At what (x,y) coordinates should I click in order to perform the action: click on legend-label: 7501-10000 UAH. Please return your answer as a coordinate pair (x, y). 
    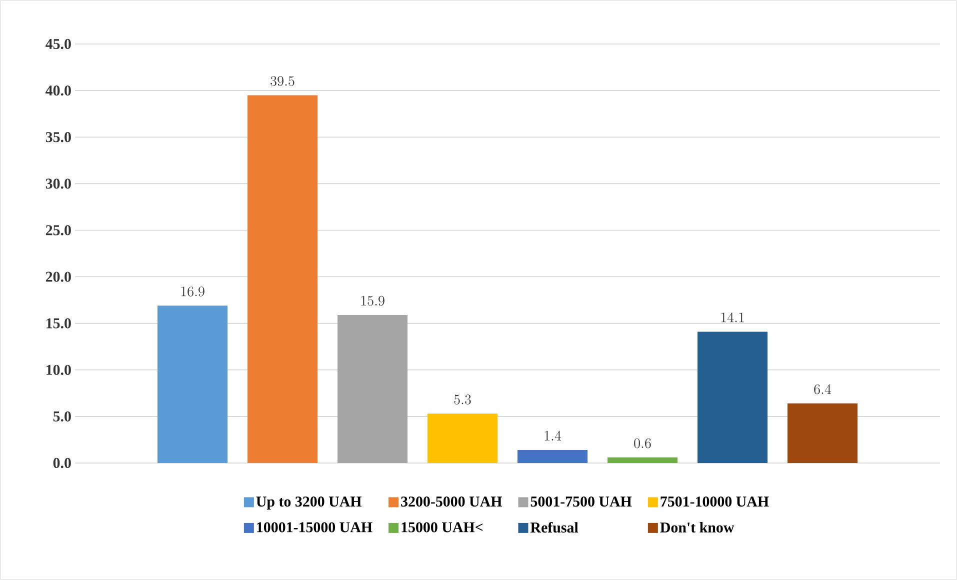
    Looking at the image, I should click on (714, 501).